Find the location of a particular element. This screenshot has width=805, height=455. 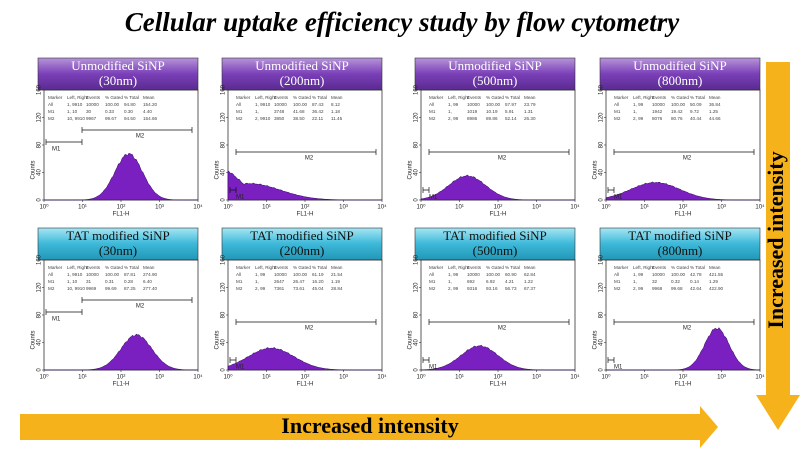

panel-size: (800nm) is located at coordinates (680, 250).